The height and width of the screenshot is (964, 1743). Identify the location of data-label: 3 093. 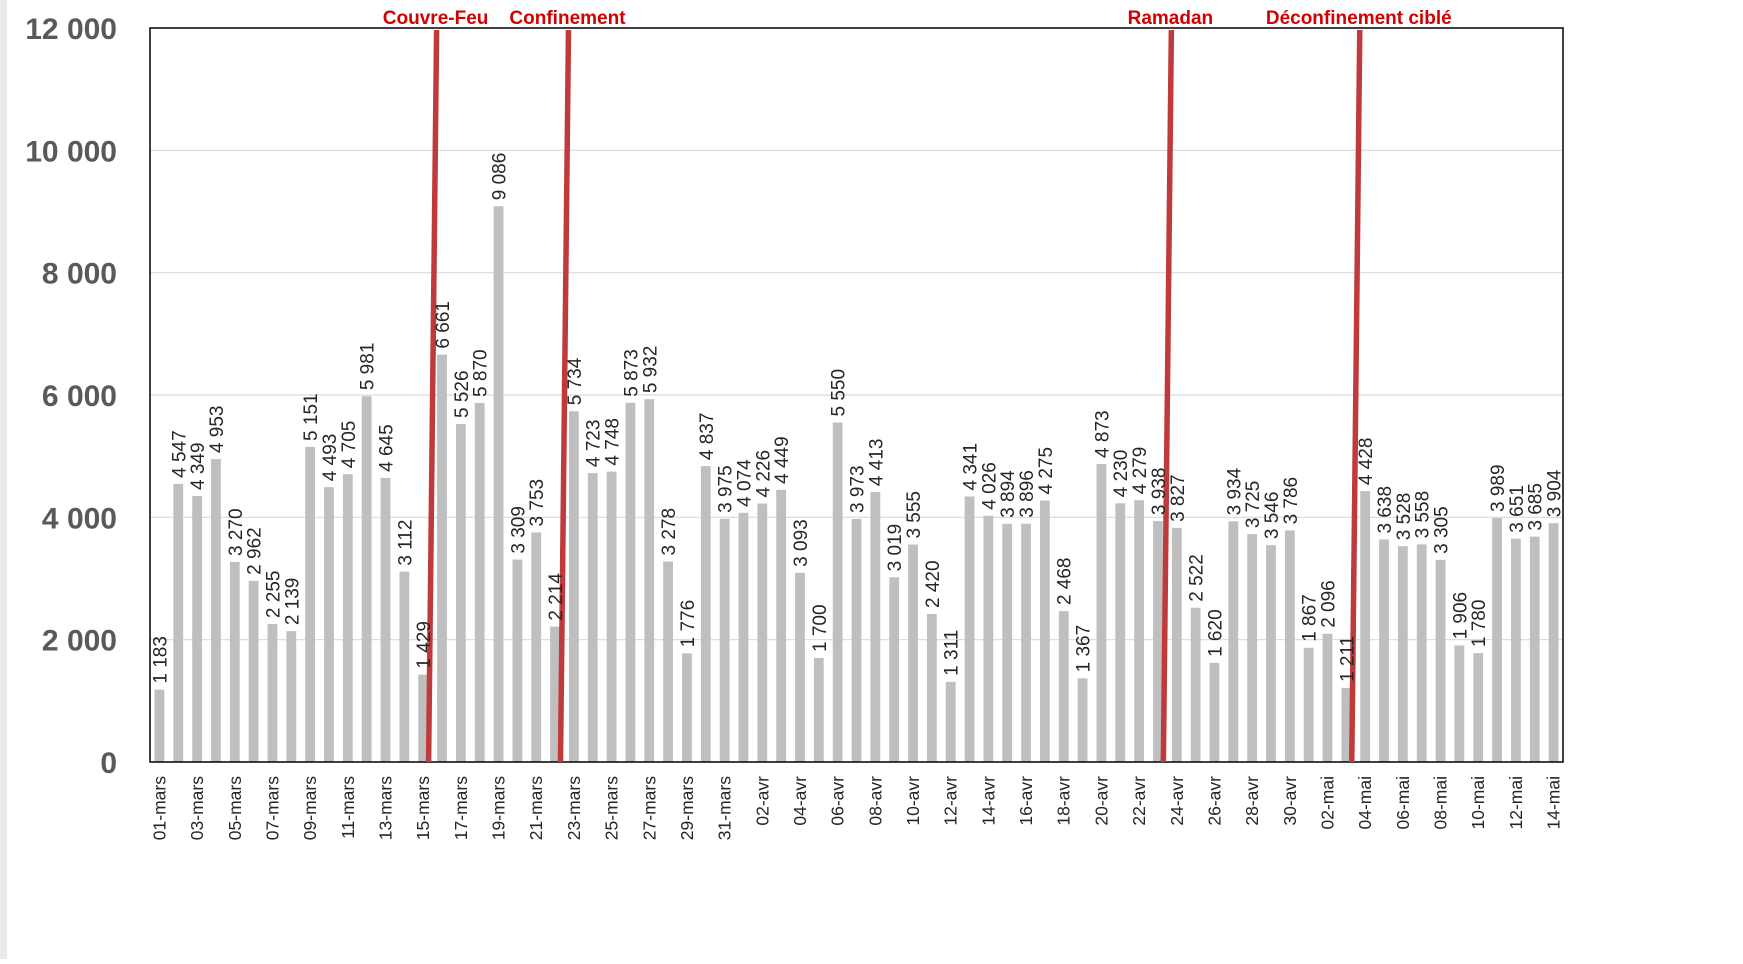
(801, 543).